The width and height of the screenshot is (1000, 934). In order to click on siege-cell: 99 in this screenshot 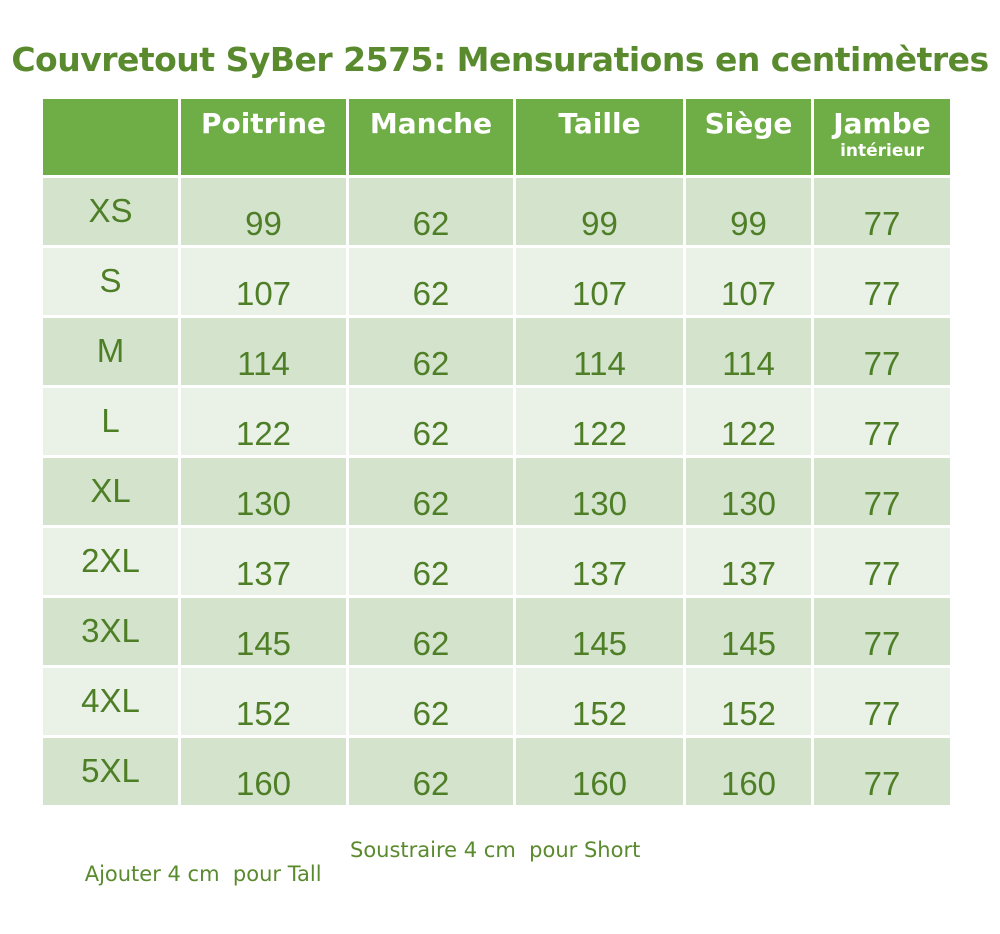, I will do `click(748, 211)`.